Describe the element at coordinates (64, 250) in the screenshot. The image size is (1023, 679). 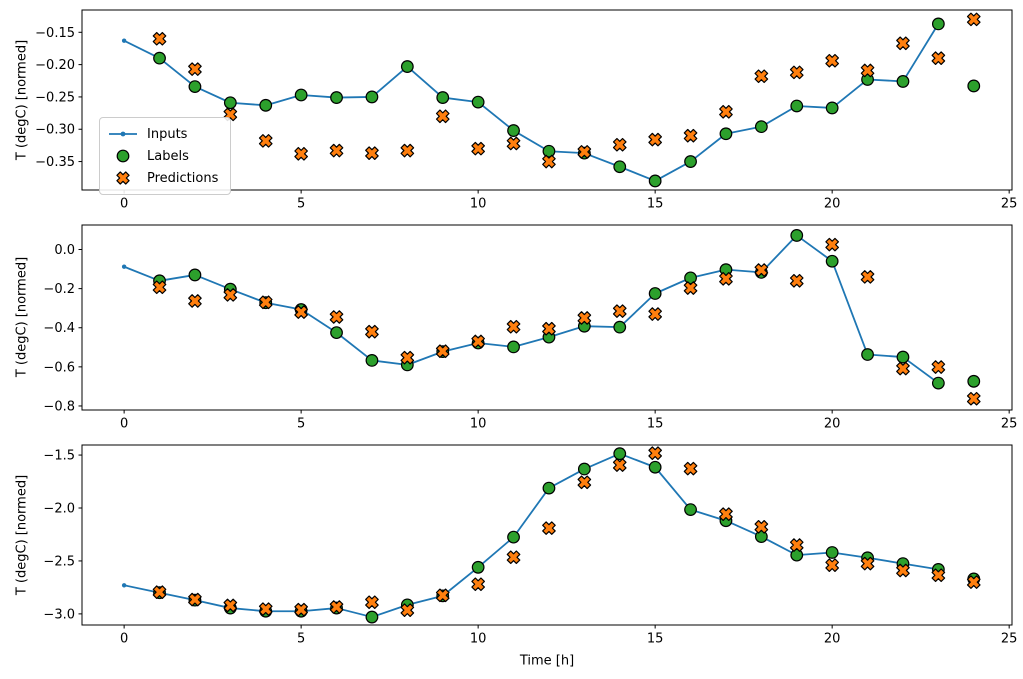
I see `y-tick-label: 0.0` at that location.